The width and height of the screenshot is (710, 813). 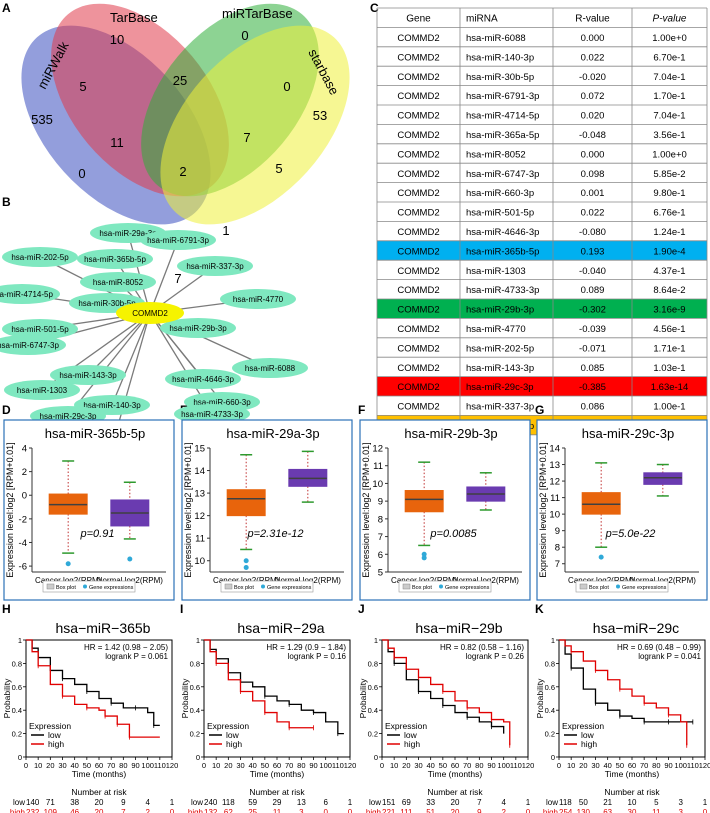 What do you see at coordinates (33, 810) in the screenshot?
I see `km-risk-value: 232` at bounding box center [33, 810].